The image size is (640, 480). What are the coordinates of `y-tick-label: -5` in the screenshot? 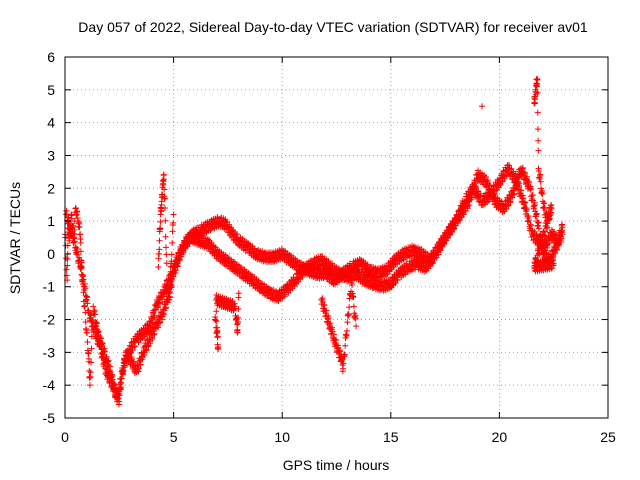 It's located at (49, 418).